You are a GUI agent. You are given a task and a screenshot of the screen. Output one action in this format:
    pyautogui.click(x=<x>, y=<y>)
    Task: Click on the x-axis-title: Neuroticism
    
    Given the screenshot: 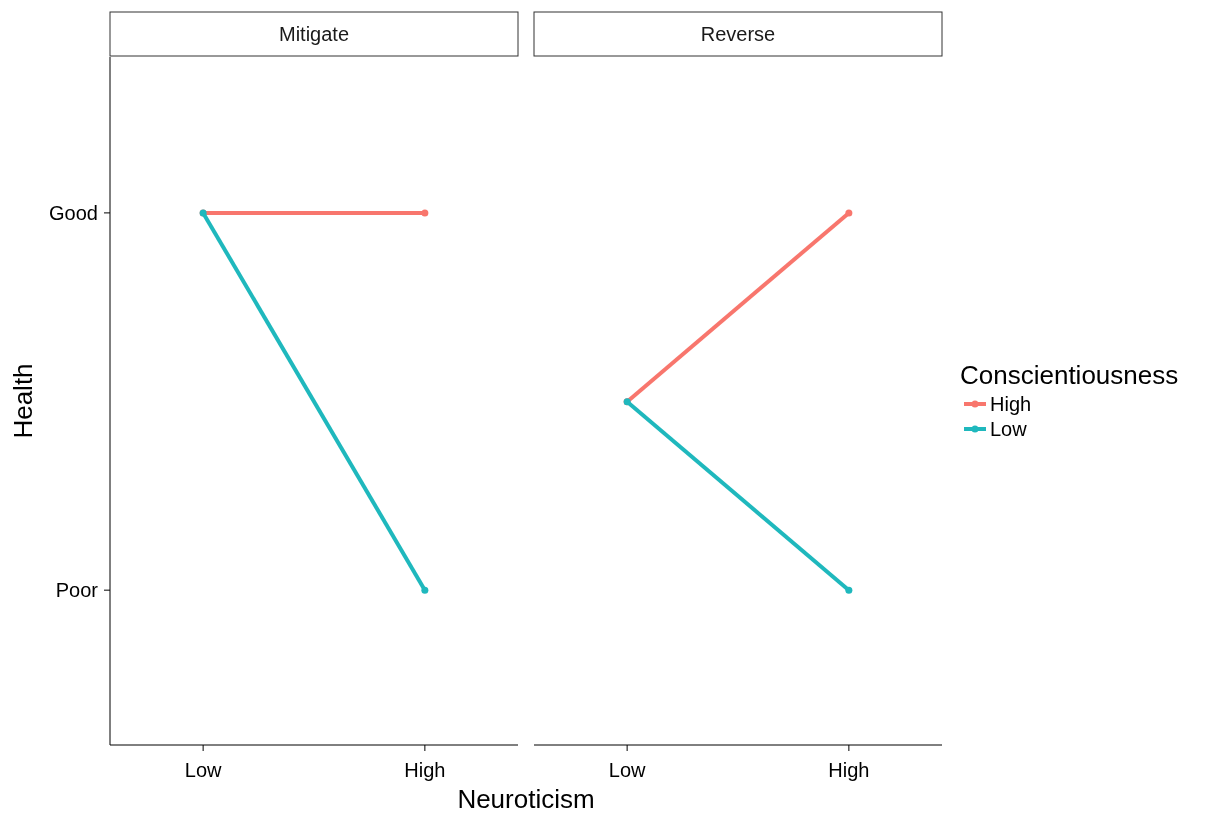 What is the action you would take?
    pyautogui.click(x=526, y=799)
    